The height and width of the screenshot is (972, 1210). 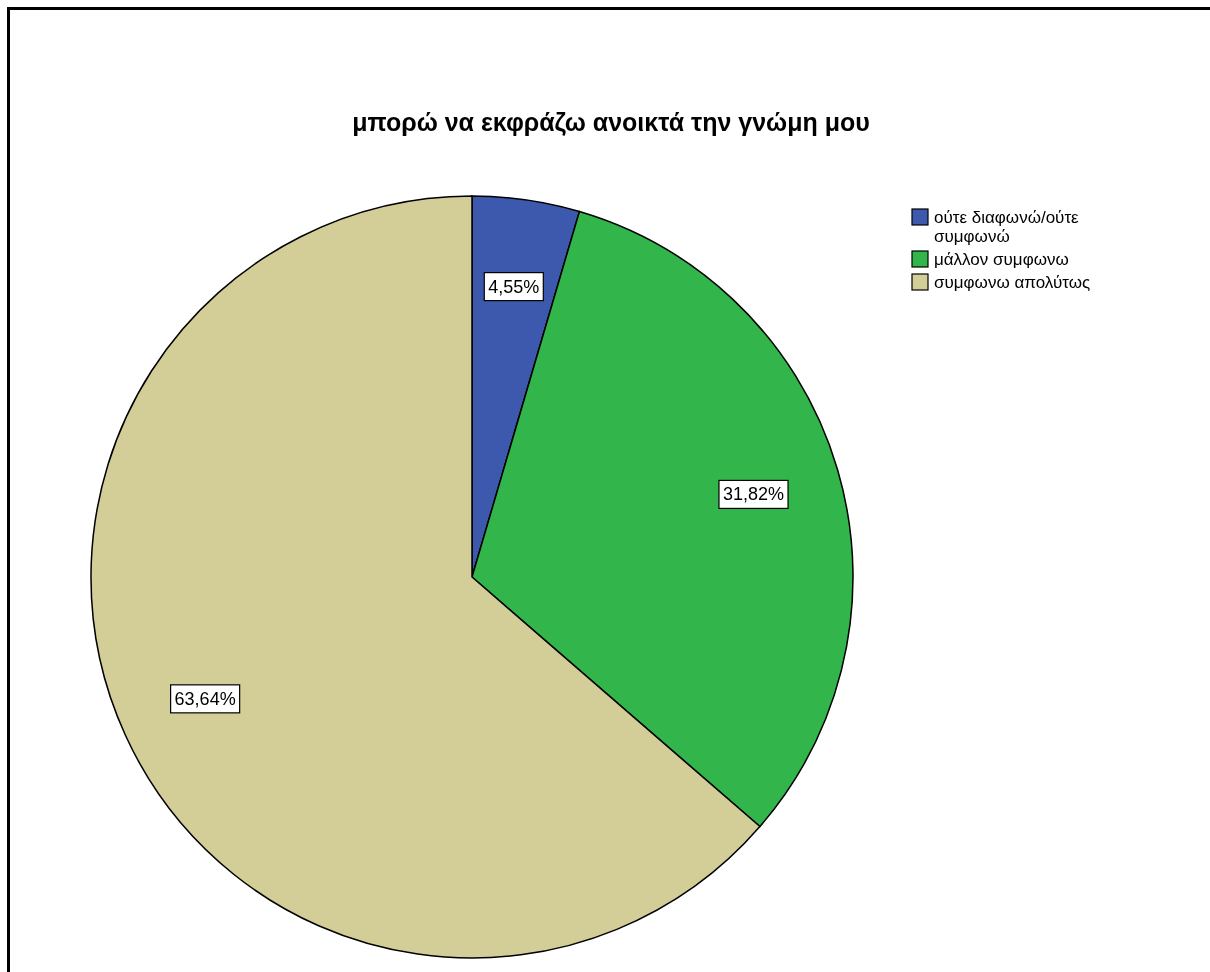 What do you see at coordinates (753, 494) in the screenshot?
I see `data-label: 31,82%` at bounding box center [753, 494].